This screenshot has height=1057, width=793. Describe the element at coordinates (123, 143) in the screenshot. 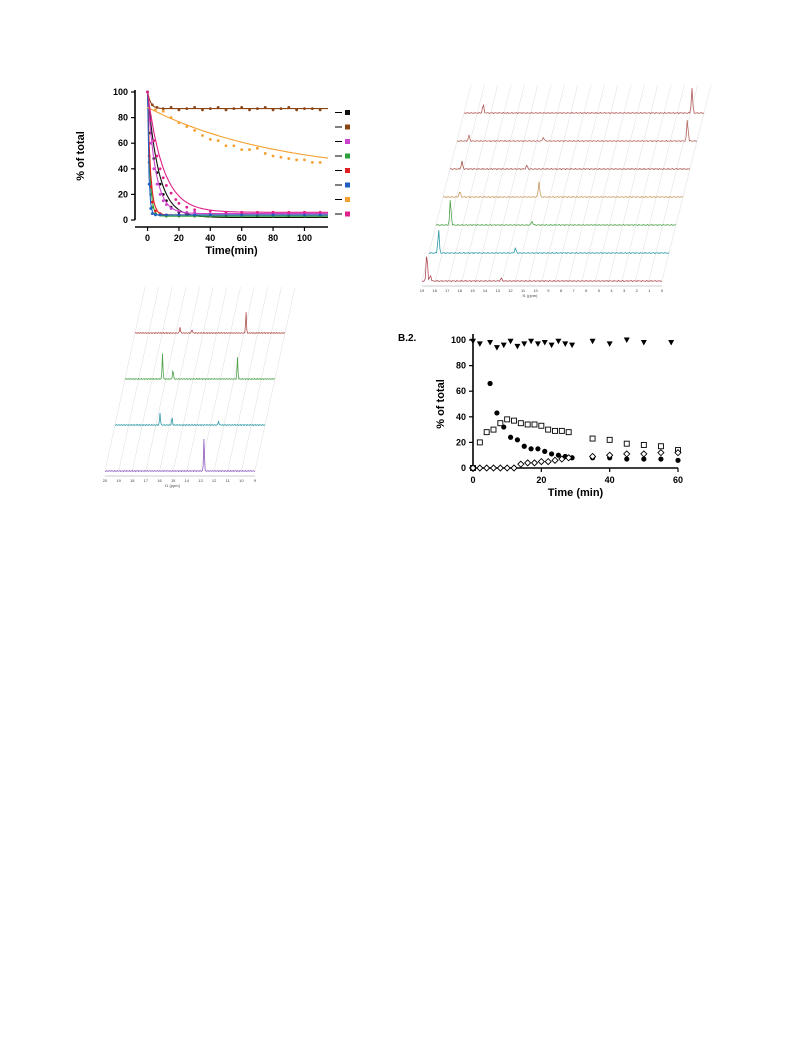

I see `y-tick-label: 60` at that location.